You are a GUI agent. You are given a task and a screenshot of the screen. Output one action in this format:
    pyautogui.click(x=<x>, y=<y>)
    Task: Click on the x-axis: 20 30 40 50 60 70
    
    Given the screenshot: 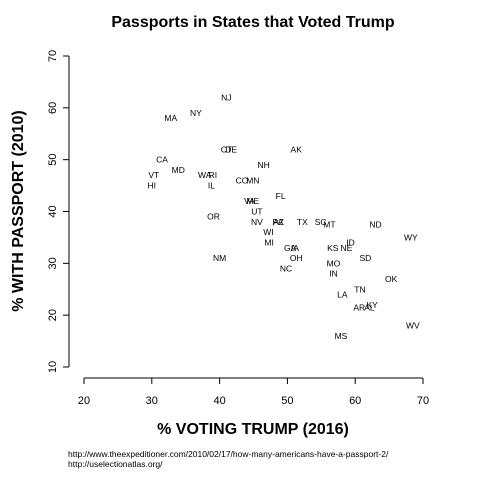 What is the action you would take?
    pyautogui.click(x=253, y=392)
    